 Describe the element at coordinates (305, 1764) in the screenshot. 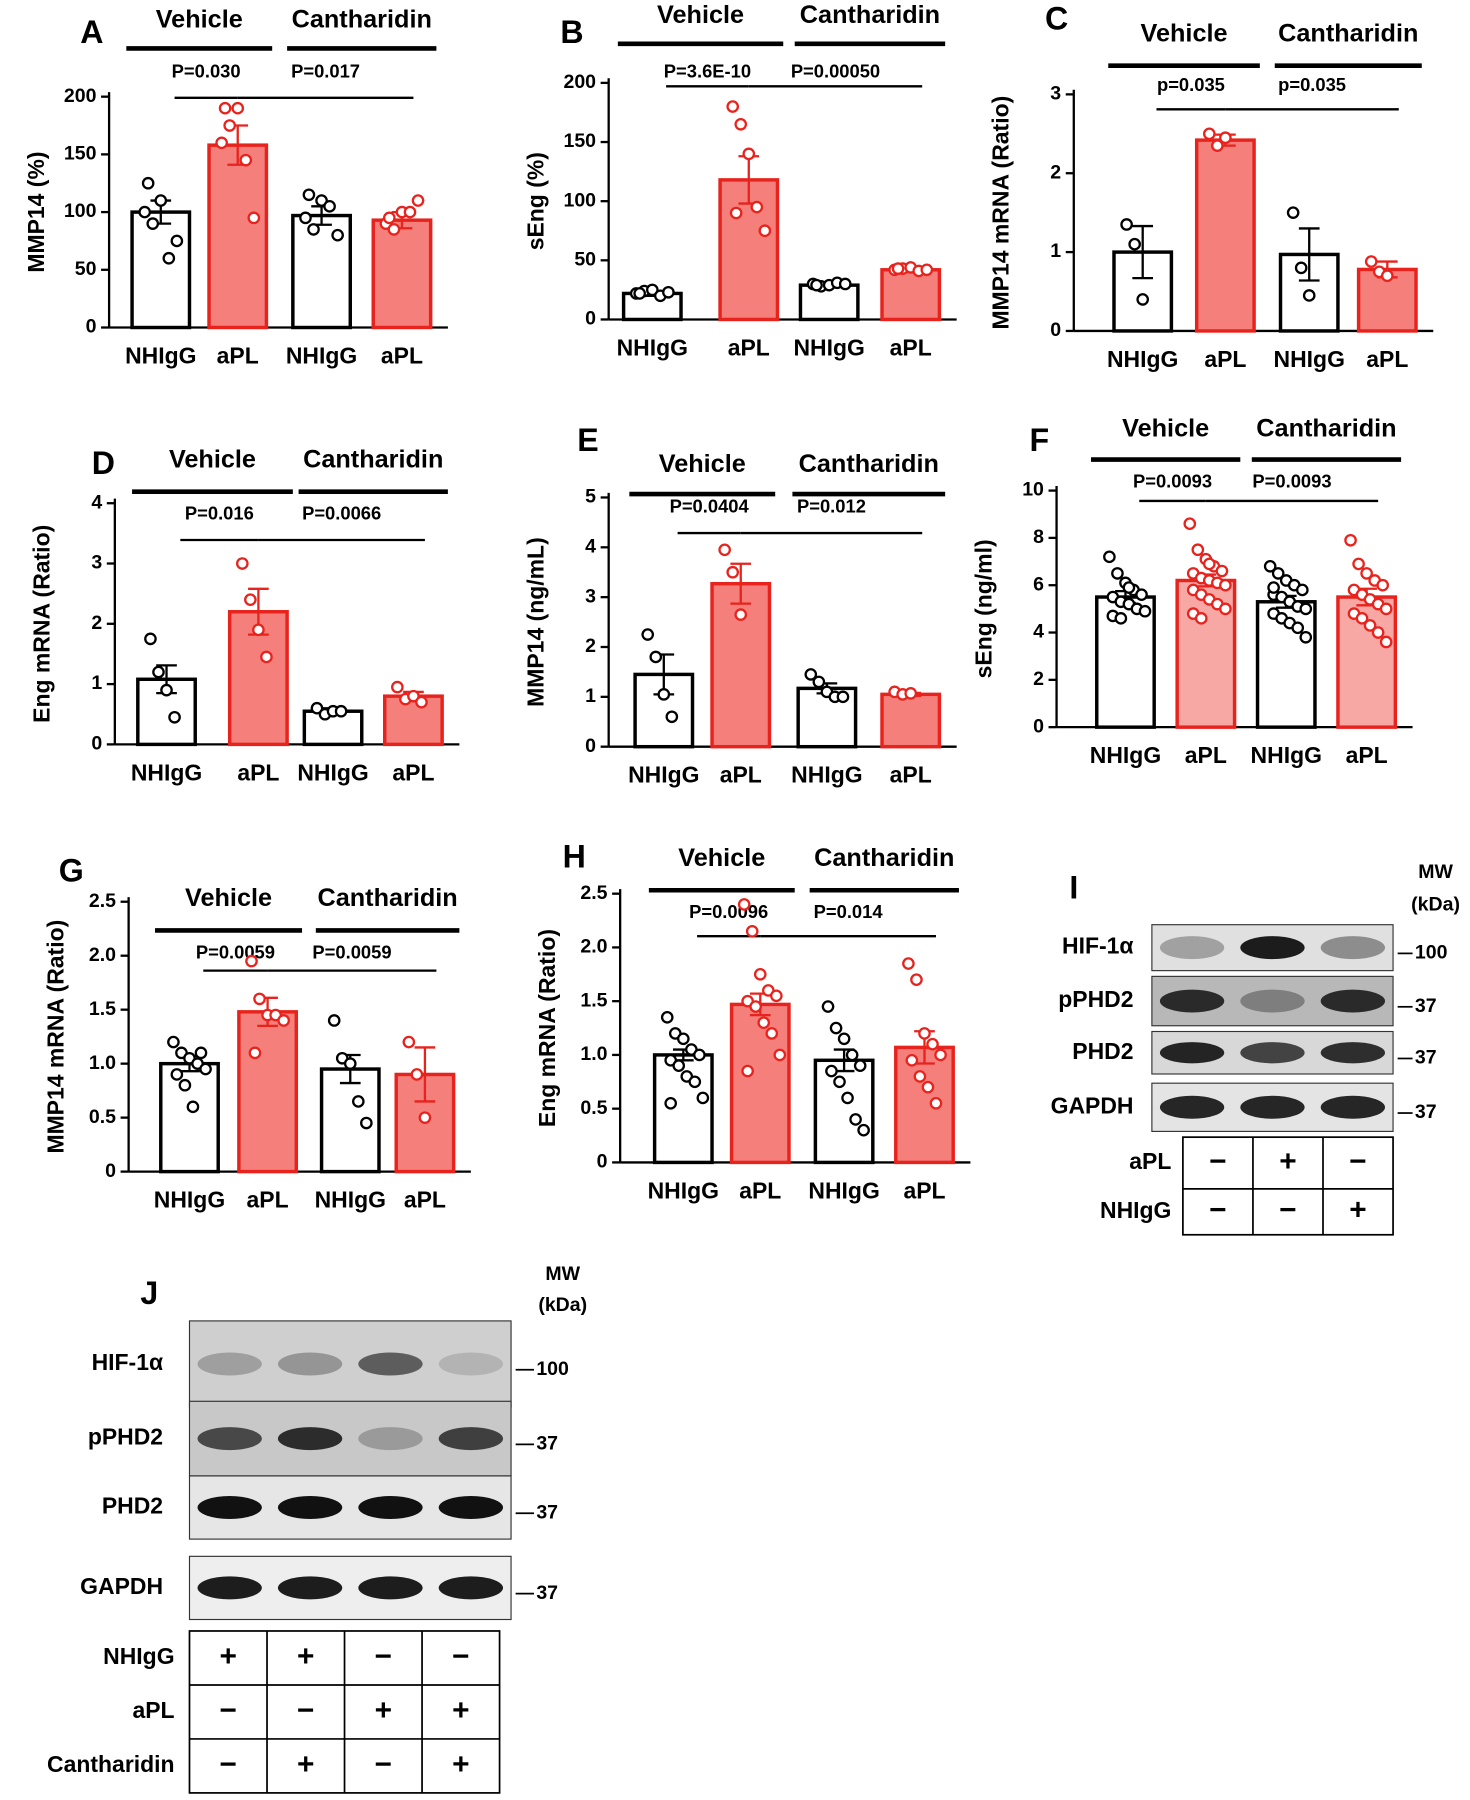

I see `condition-sign: +` at that location.